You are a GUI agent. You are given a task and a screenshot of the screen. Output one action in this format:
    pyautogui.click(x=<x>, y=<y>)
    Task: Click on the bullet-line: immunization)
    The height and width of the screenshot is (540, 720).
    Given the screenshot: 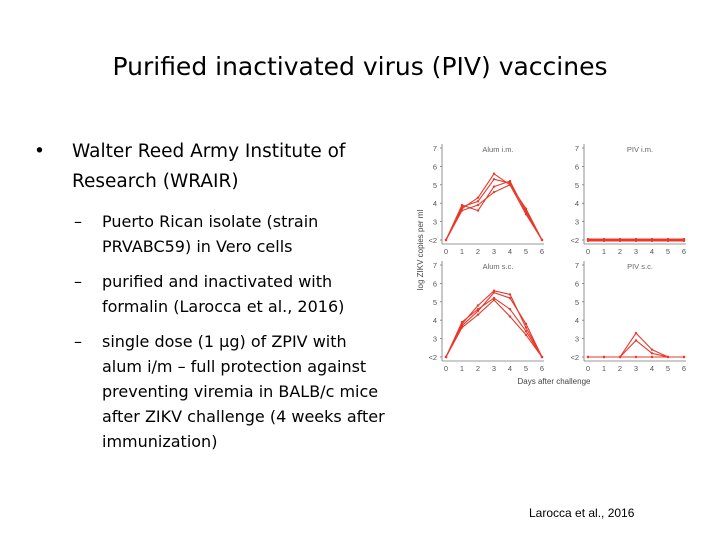 What is the action you would take?
    pyautogui.click(x=160, y=441)
    